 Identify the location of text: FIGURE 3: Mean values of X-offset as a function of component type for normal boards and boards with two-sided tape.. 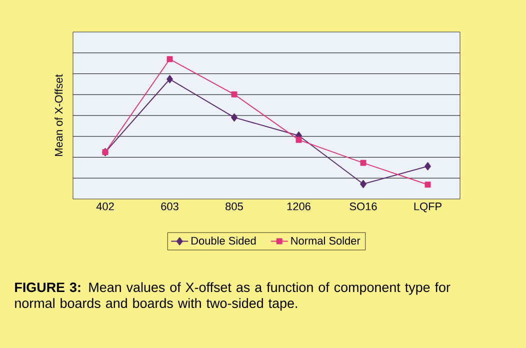
(232, 296).